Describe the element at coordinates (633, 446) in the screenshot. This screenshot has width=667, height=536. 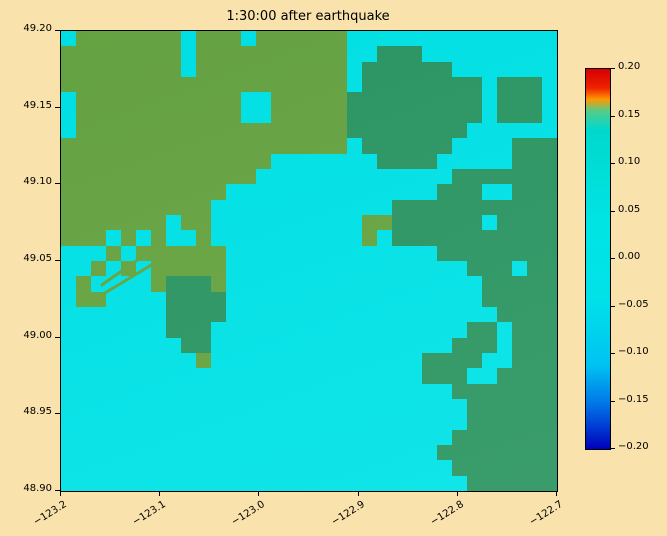
I see `colorbar-tick-label: −0.20` at that location.